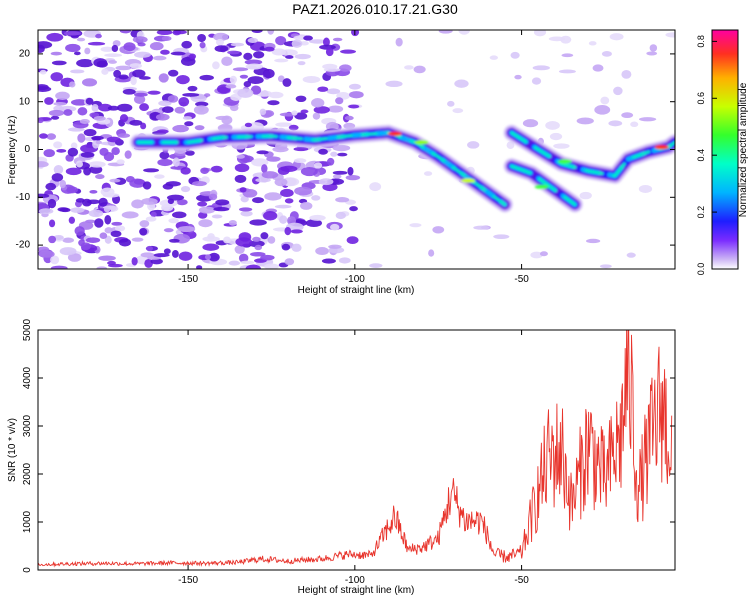 This screenshot has height=600, width=750. I want to click on spectrogram-xlabel: Height of straight line (km), so click(356, 290).